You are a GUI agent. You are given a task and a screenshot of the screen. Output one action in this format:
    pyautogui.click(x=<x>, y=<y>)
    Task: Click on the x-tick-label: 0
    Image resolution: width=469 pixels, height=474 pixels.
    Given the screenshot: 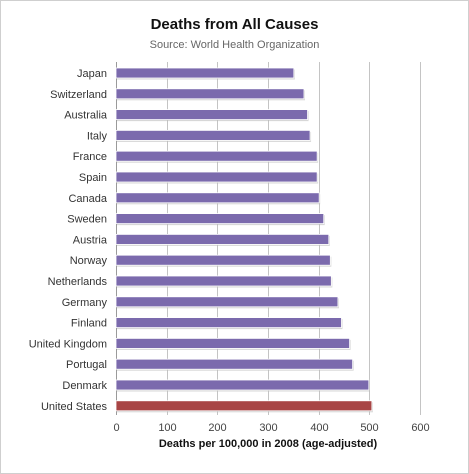 What is the action you would take?
    pyautogui.click(x=116, y=428)
    